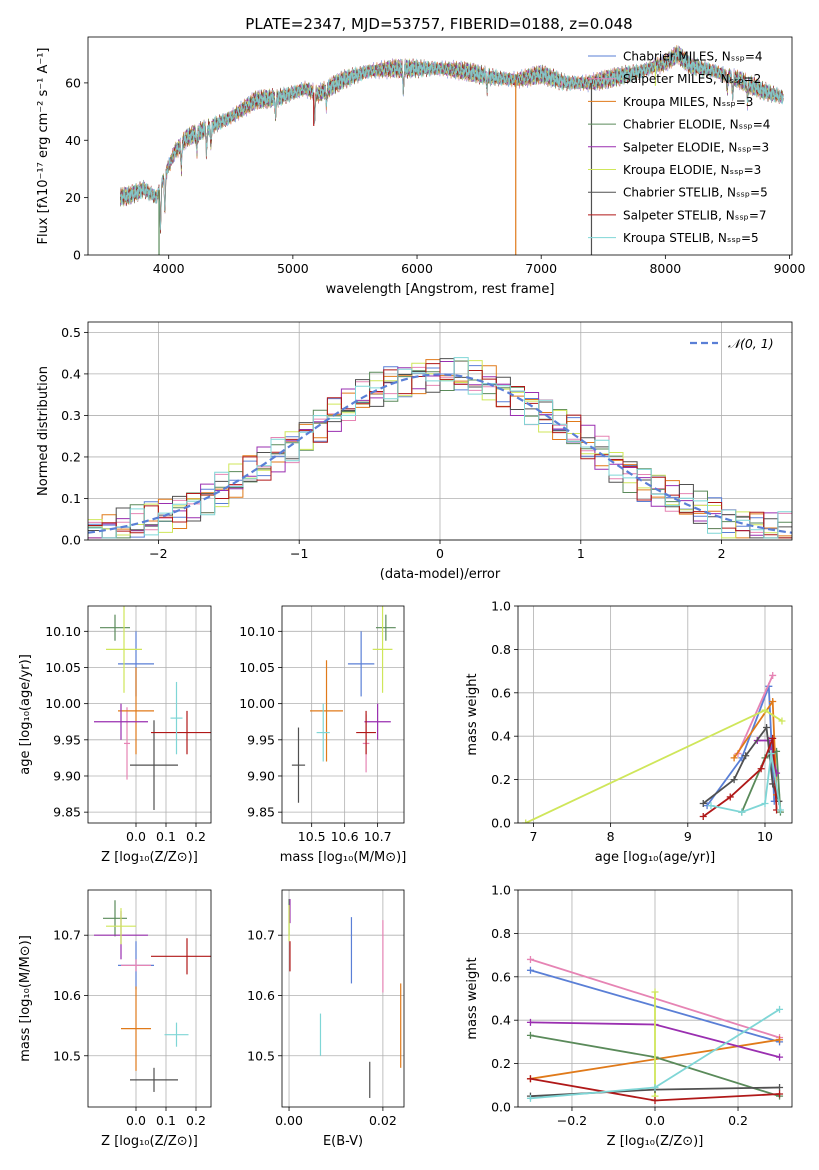 The width and height of the screenshot is (819, 1170). I want to click on y-axis-label: Flux [fλ10⁻¹⁷ erg cm⁻² s⁻¹ A⁻¹], so click(43, 146).